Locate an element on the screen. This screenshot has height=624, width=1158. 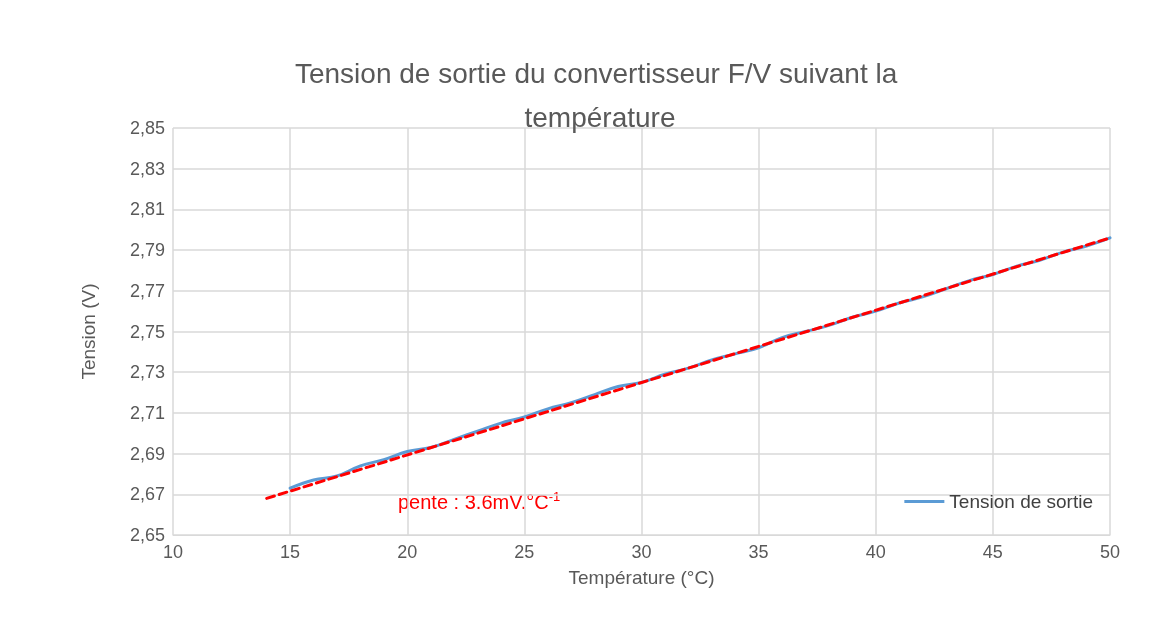
x-tick-label: 15 is located at coordinates (290, 552).